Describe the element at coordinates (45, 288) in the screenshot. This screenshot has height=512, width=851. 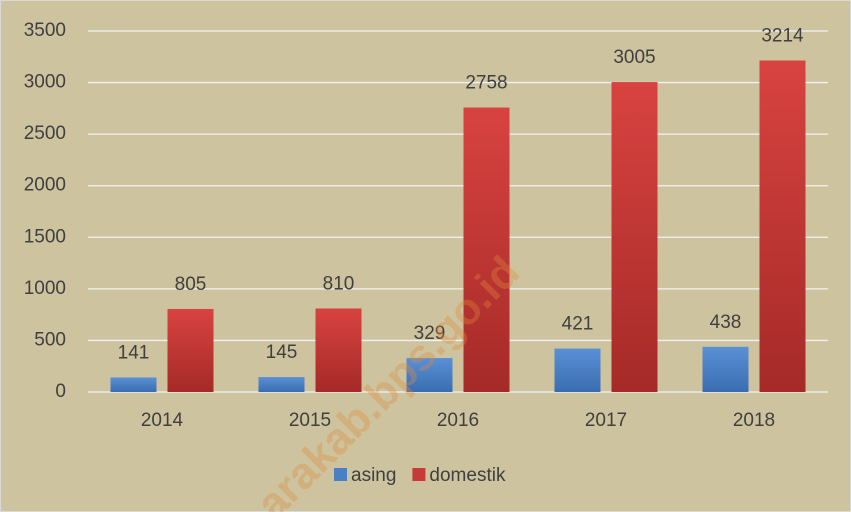
I see `y-tick-label: 1000` at that location.